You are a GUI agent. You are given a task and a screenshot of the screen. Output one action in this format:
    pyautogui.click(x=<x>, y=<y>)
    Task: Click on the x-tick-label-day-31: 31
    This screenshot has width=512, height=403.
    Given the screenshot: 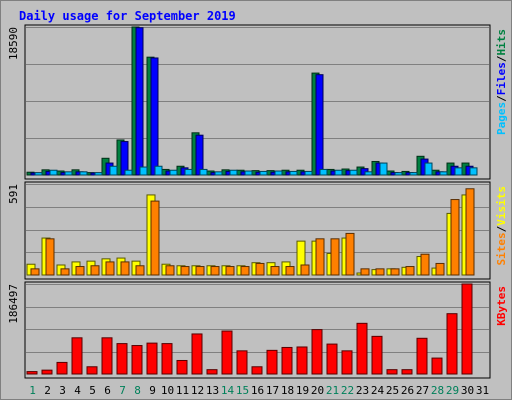 What is the action you would take?
    pyautogui.click(x=482, y=390)
    